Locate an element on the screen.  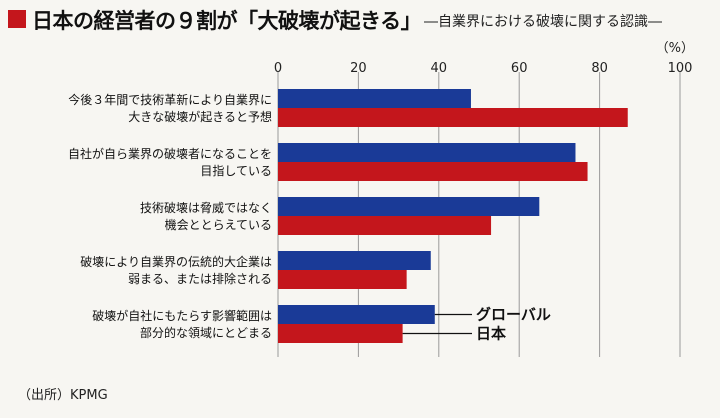
category-label: 部分的な領域にとどまる is located at coordinates (206, 332).